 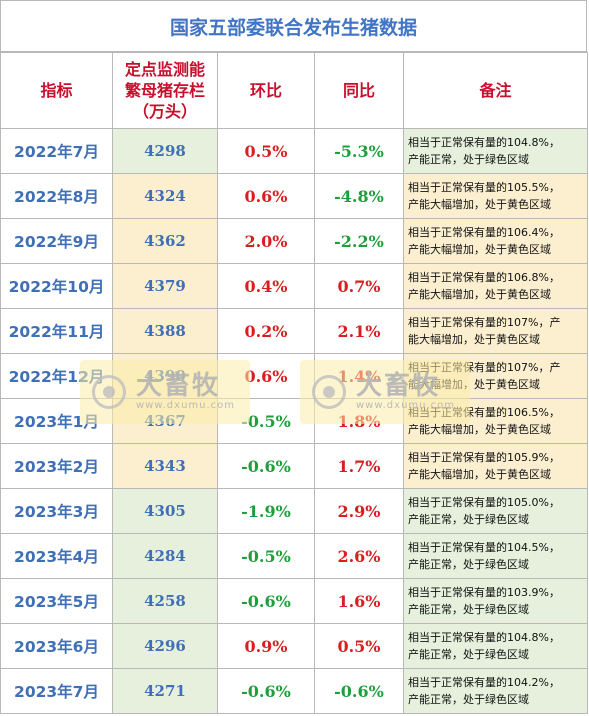 I want to click on sow-stock-cell: 4284, so click(x=165, y=556).